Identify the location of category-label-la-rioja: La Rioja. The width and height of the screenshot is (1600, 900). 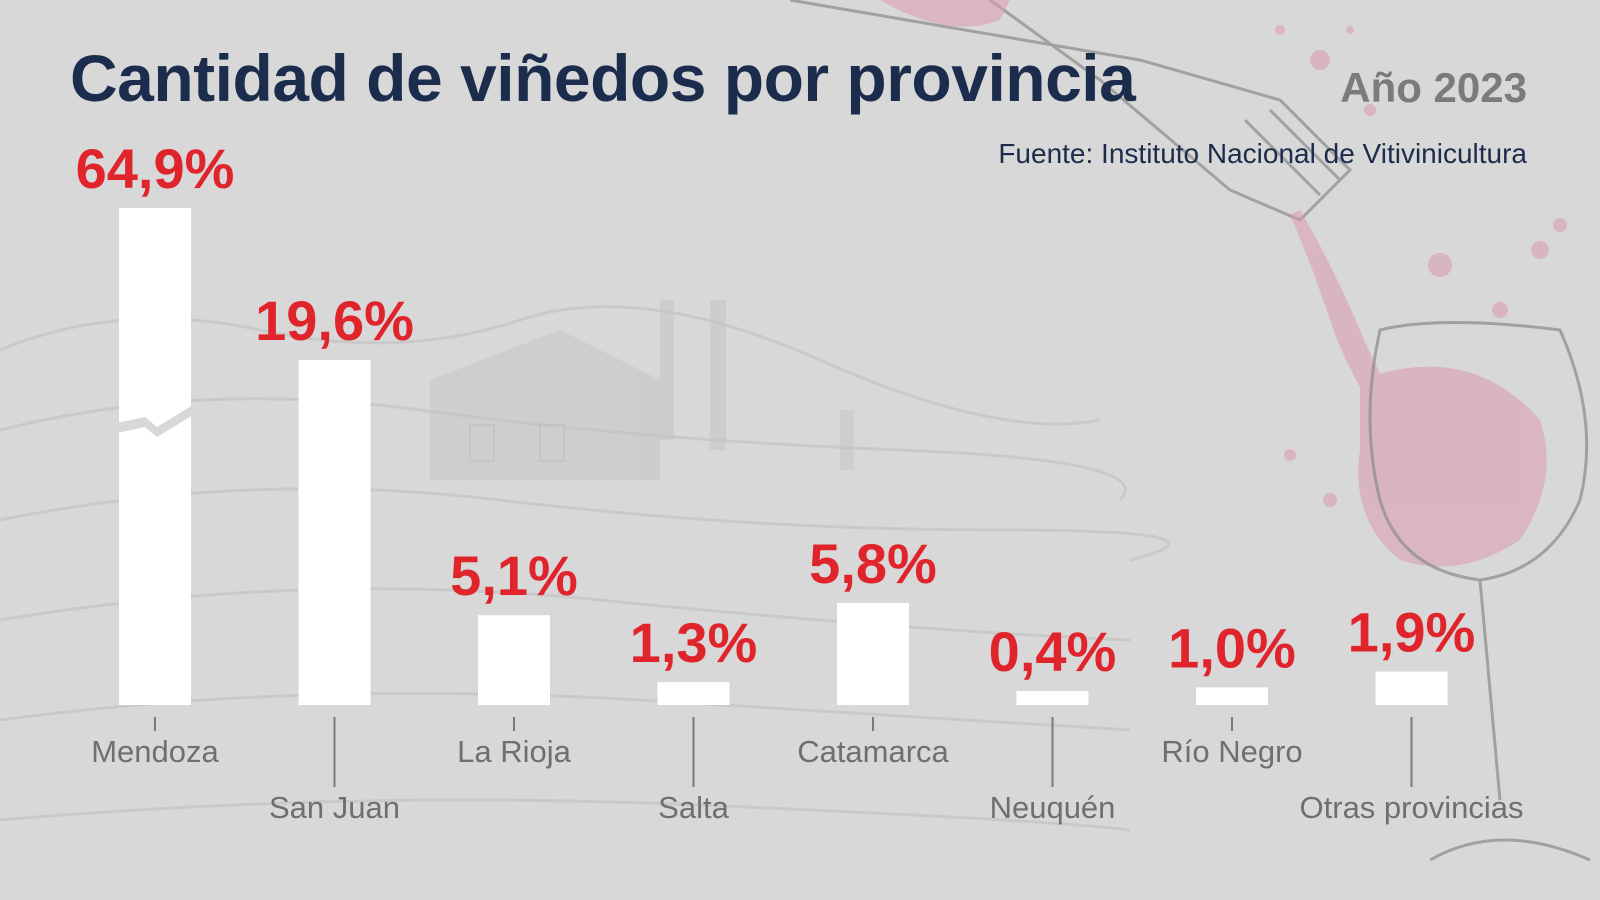
(514, 751).